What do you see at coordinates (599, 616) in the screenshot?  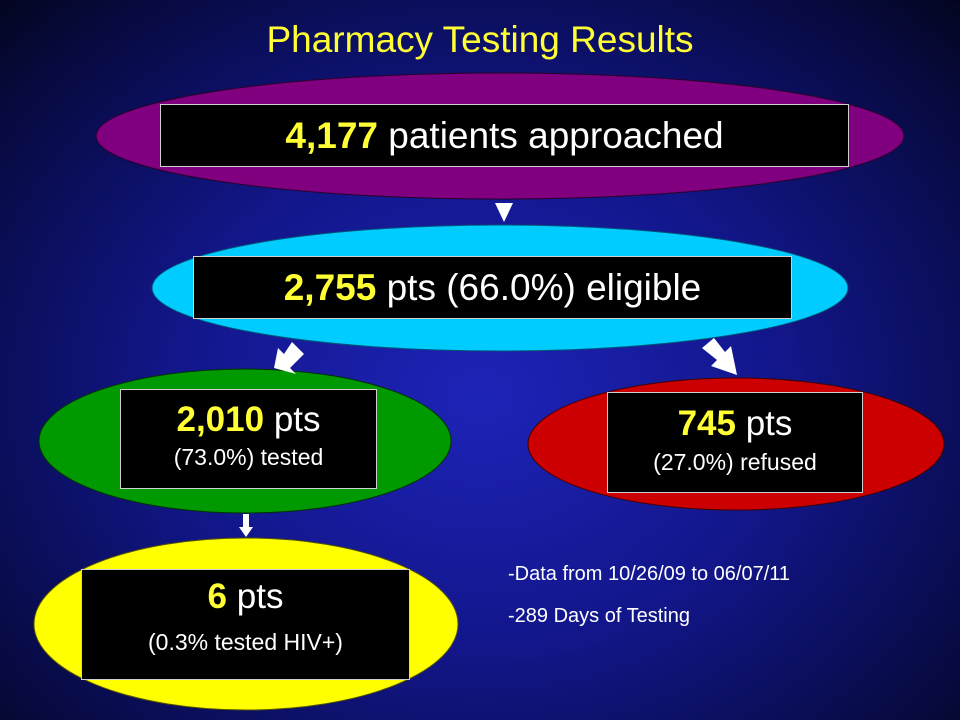 I see `note-days-testing: -289 Days of Testing` at bounding box center [599, 616].